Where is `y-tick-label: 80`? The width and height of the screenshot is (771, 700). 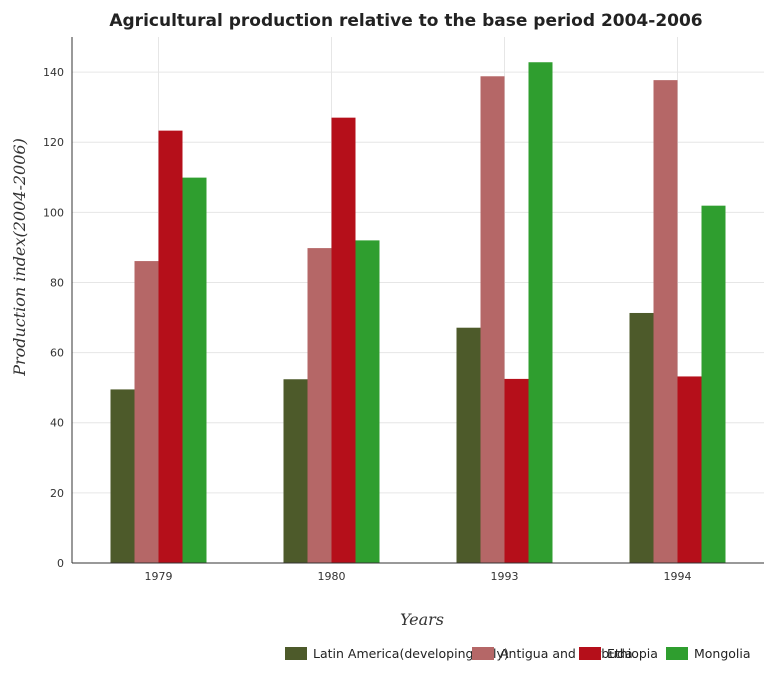 y-tick-label: 80 is located at coordinates (57, 282).